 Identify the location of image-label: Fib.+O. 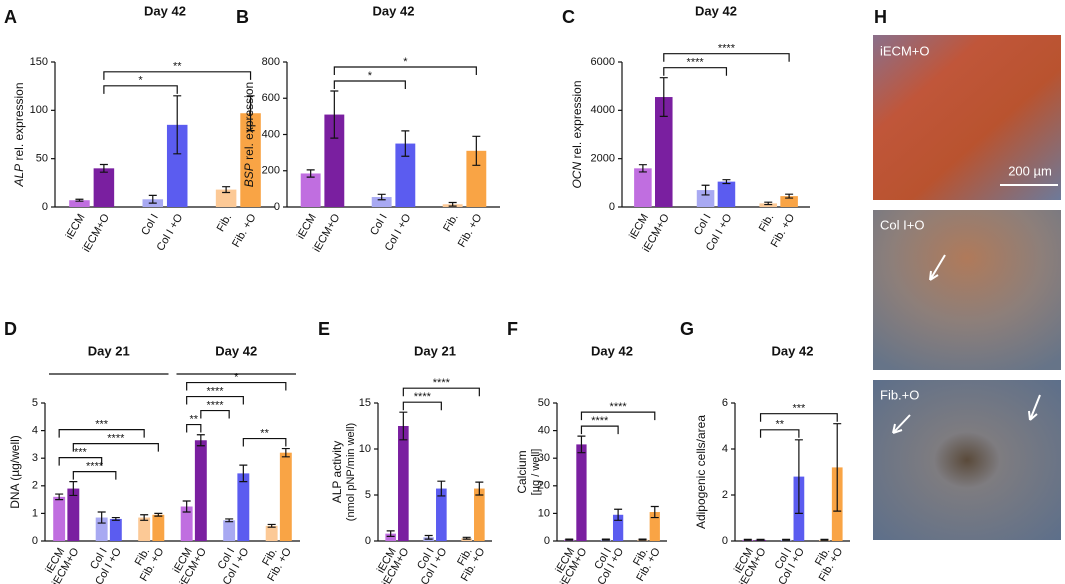
(899, 394).